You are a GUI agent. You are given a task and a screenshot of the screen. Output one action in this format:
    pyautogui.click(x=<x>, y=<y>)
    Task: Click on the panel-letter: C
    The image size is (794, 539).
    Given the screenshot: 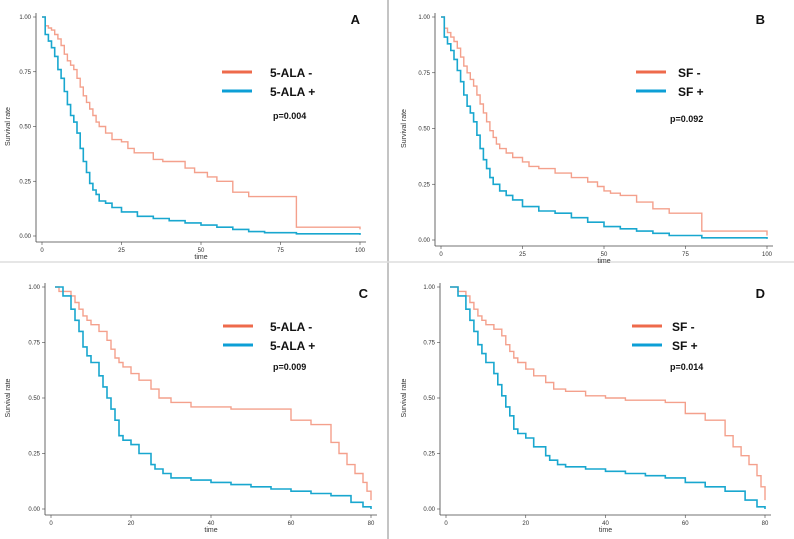 What is the action you would take?
    pyautogui.click(x=364, y=293)
    